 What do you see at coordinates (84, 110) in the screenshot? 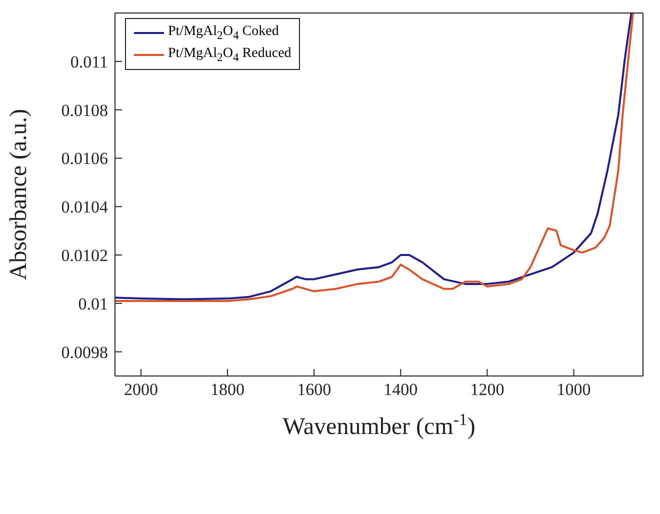
I see `y-tick-label: 0.0108` at bounding box center [84, 110].